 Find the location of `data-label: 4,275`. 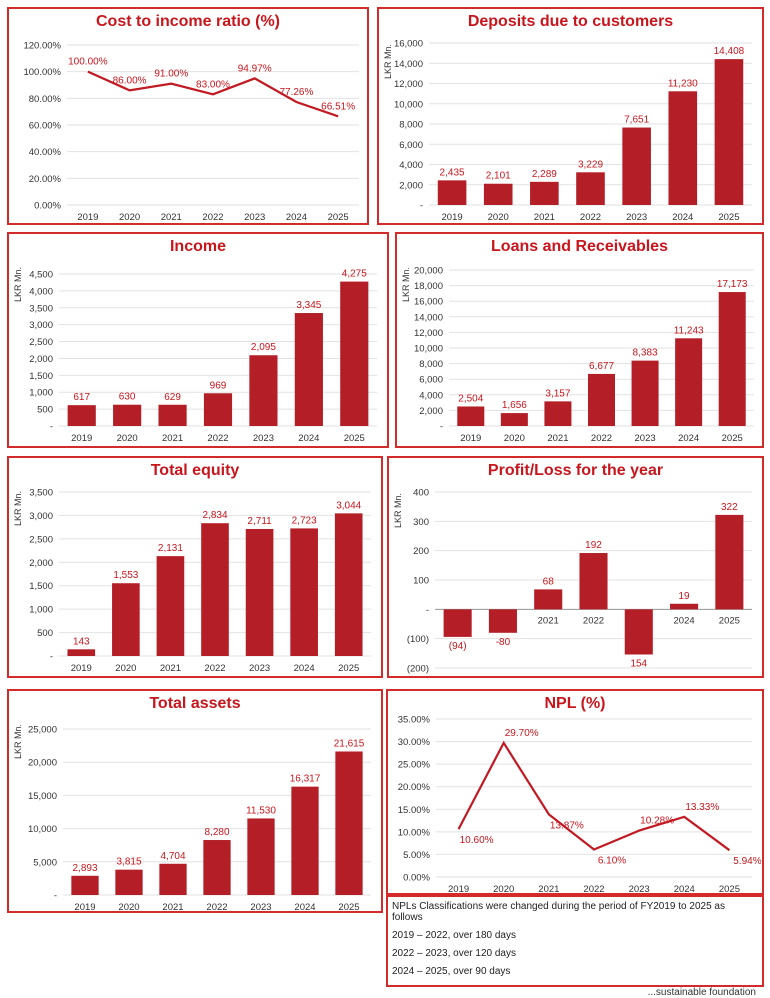

data-label: 4,275 is located at coordinates (354, 274).